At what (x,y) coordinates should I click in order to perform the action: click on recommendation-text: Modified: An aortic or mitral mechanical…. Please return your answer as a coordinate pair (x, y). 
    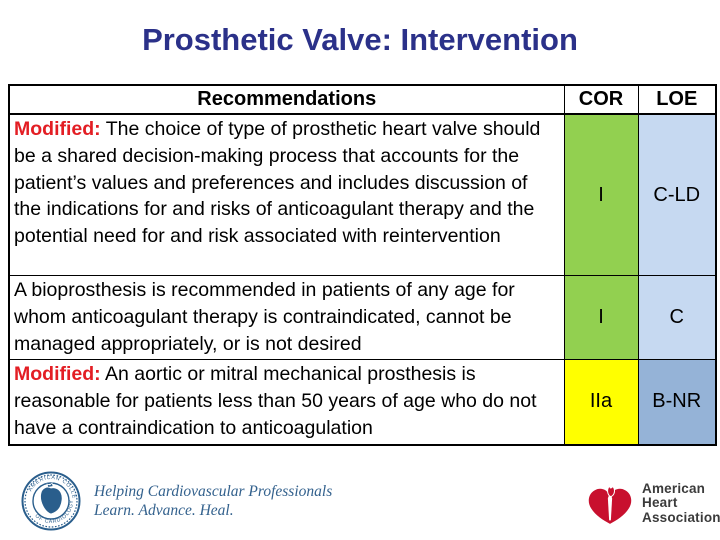
    Looking at the image, I should click on (286, 402).